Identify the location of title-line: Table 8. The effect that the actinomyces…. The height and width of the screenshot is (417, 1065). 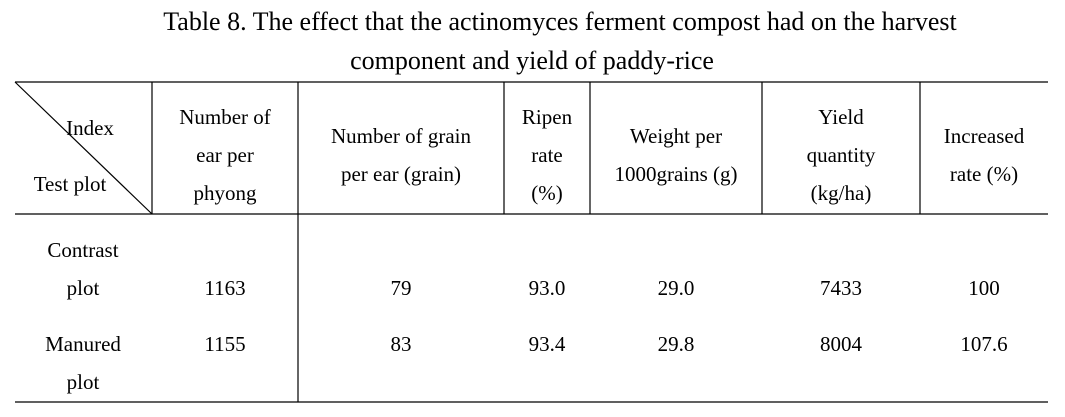
(560, 21).